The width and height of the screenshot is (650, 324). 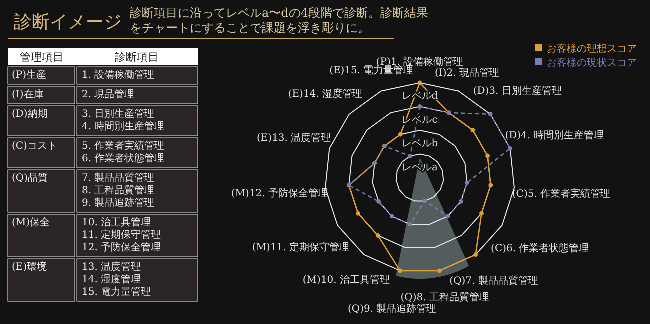 What do you see at coordinates (279, 20) in the screenshot?
I see `chart-subtitle: 診断項目に沿ってレベルa〜dの4段階で診断。診断結果をチャートにすることで課題を浮き彫りに。` at bounding box center [279, 20].